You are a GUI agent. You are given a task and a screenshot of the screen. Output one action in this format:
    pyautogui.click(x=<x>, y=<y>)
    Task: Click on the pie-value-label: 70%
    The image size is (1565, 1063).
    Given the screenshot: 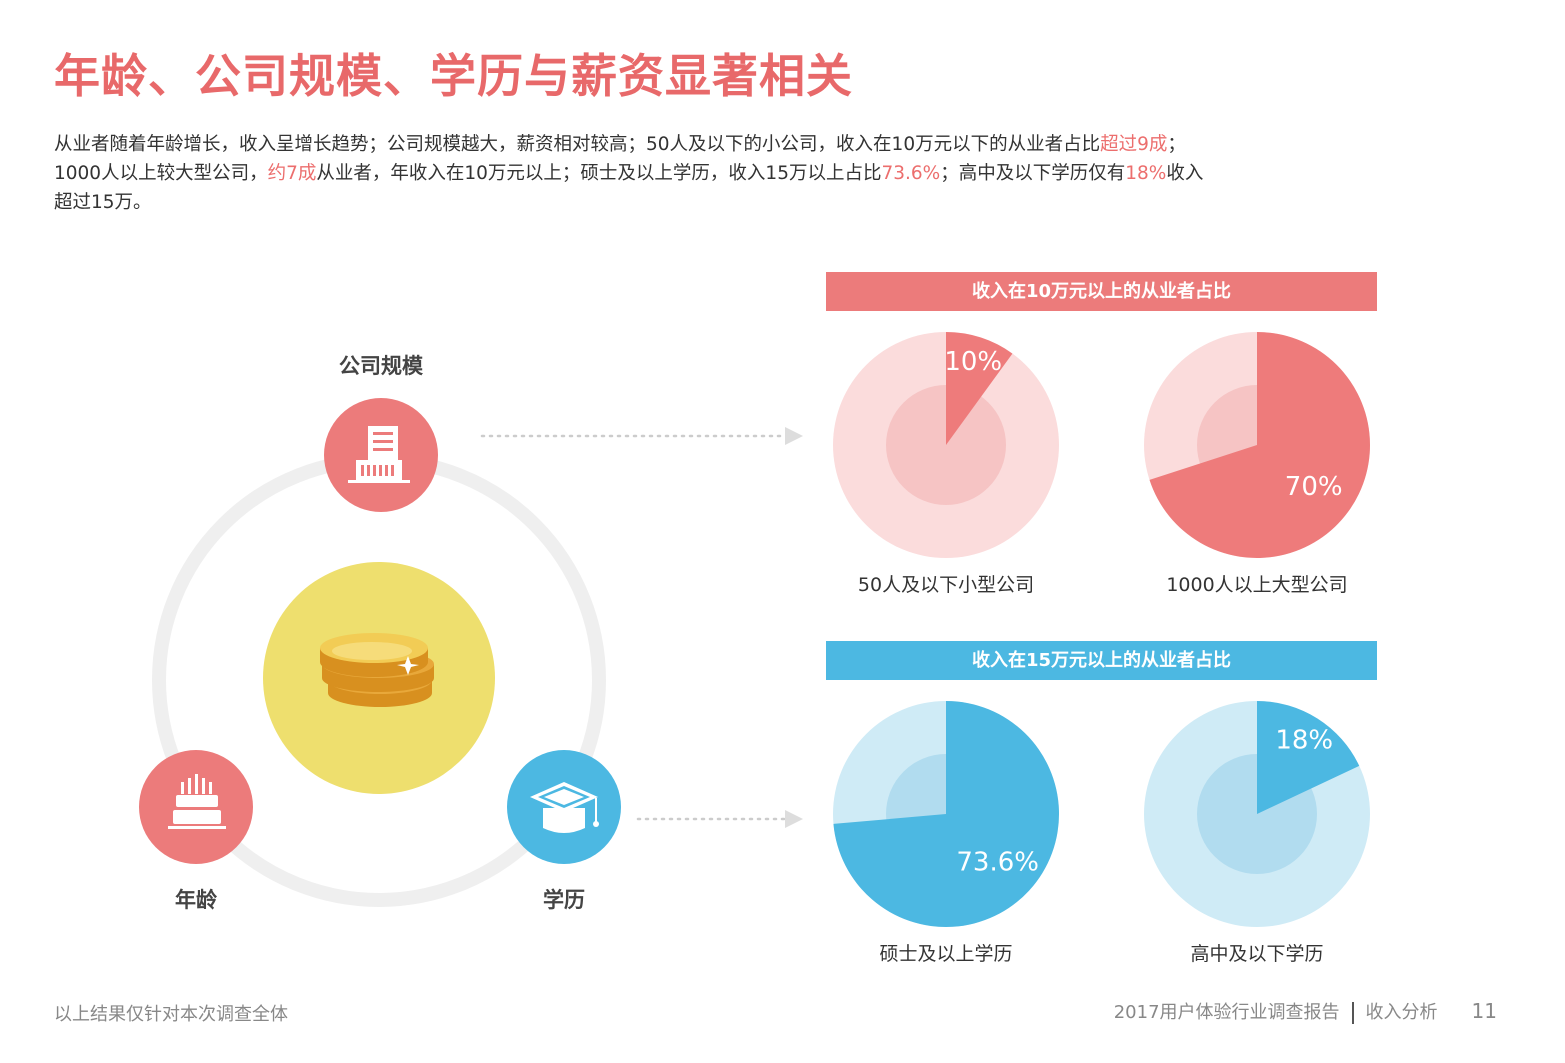 What is the action you would take?
    pyautogui.click(x=1314, y=487)
    